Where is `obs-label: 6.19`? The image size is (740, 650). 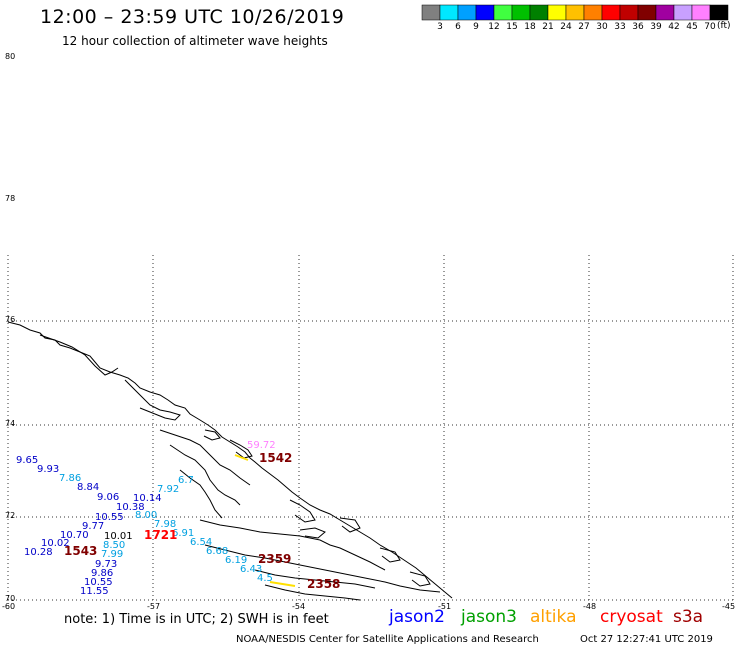
obs-label: 6.19 is located at coordinates (236, 560).